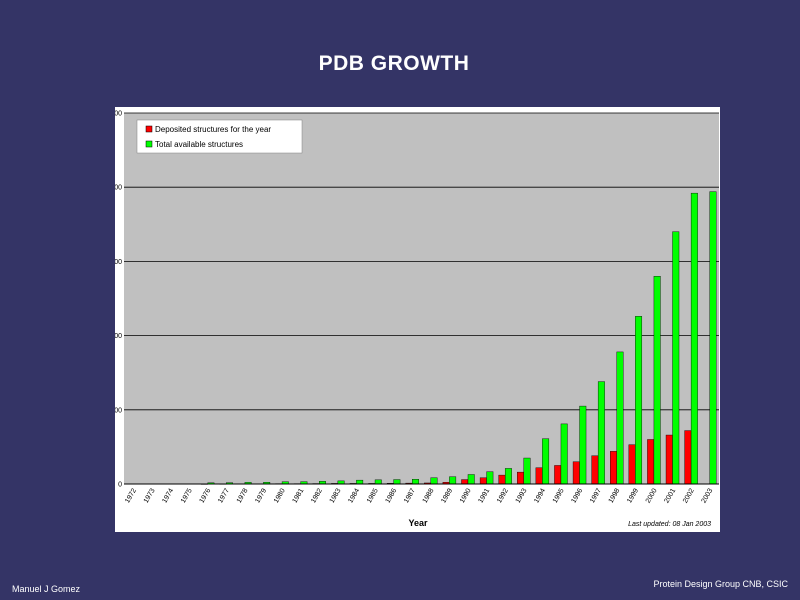  What do you see at coordinates (118, 410) in the screenshot?
I see `y-tick-label: 5000` at bounding box center [118, 410].